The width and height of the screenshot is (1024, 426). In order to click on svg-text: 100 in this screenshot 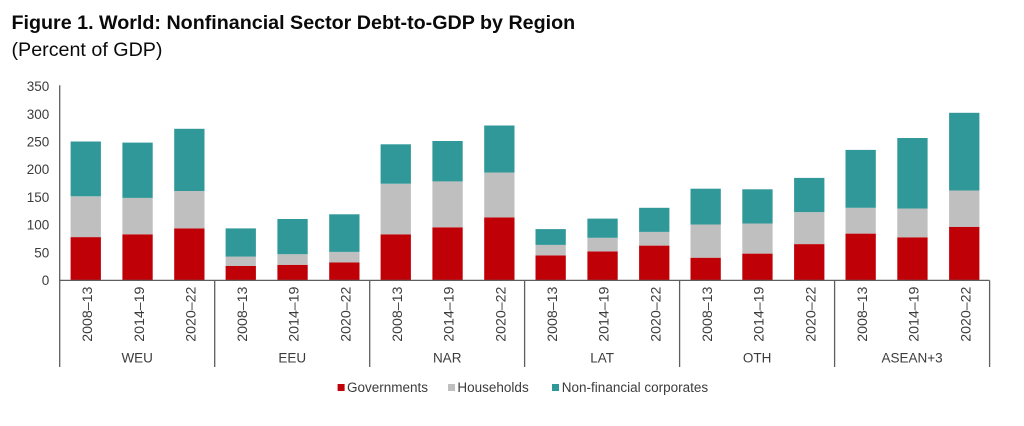, I will do `click(38, 225)`.